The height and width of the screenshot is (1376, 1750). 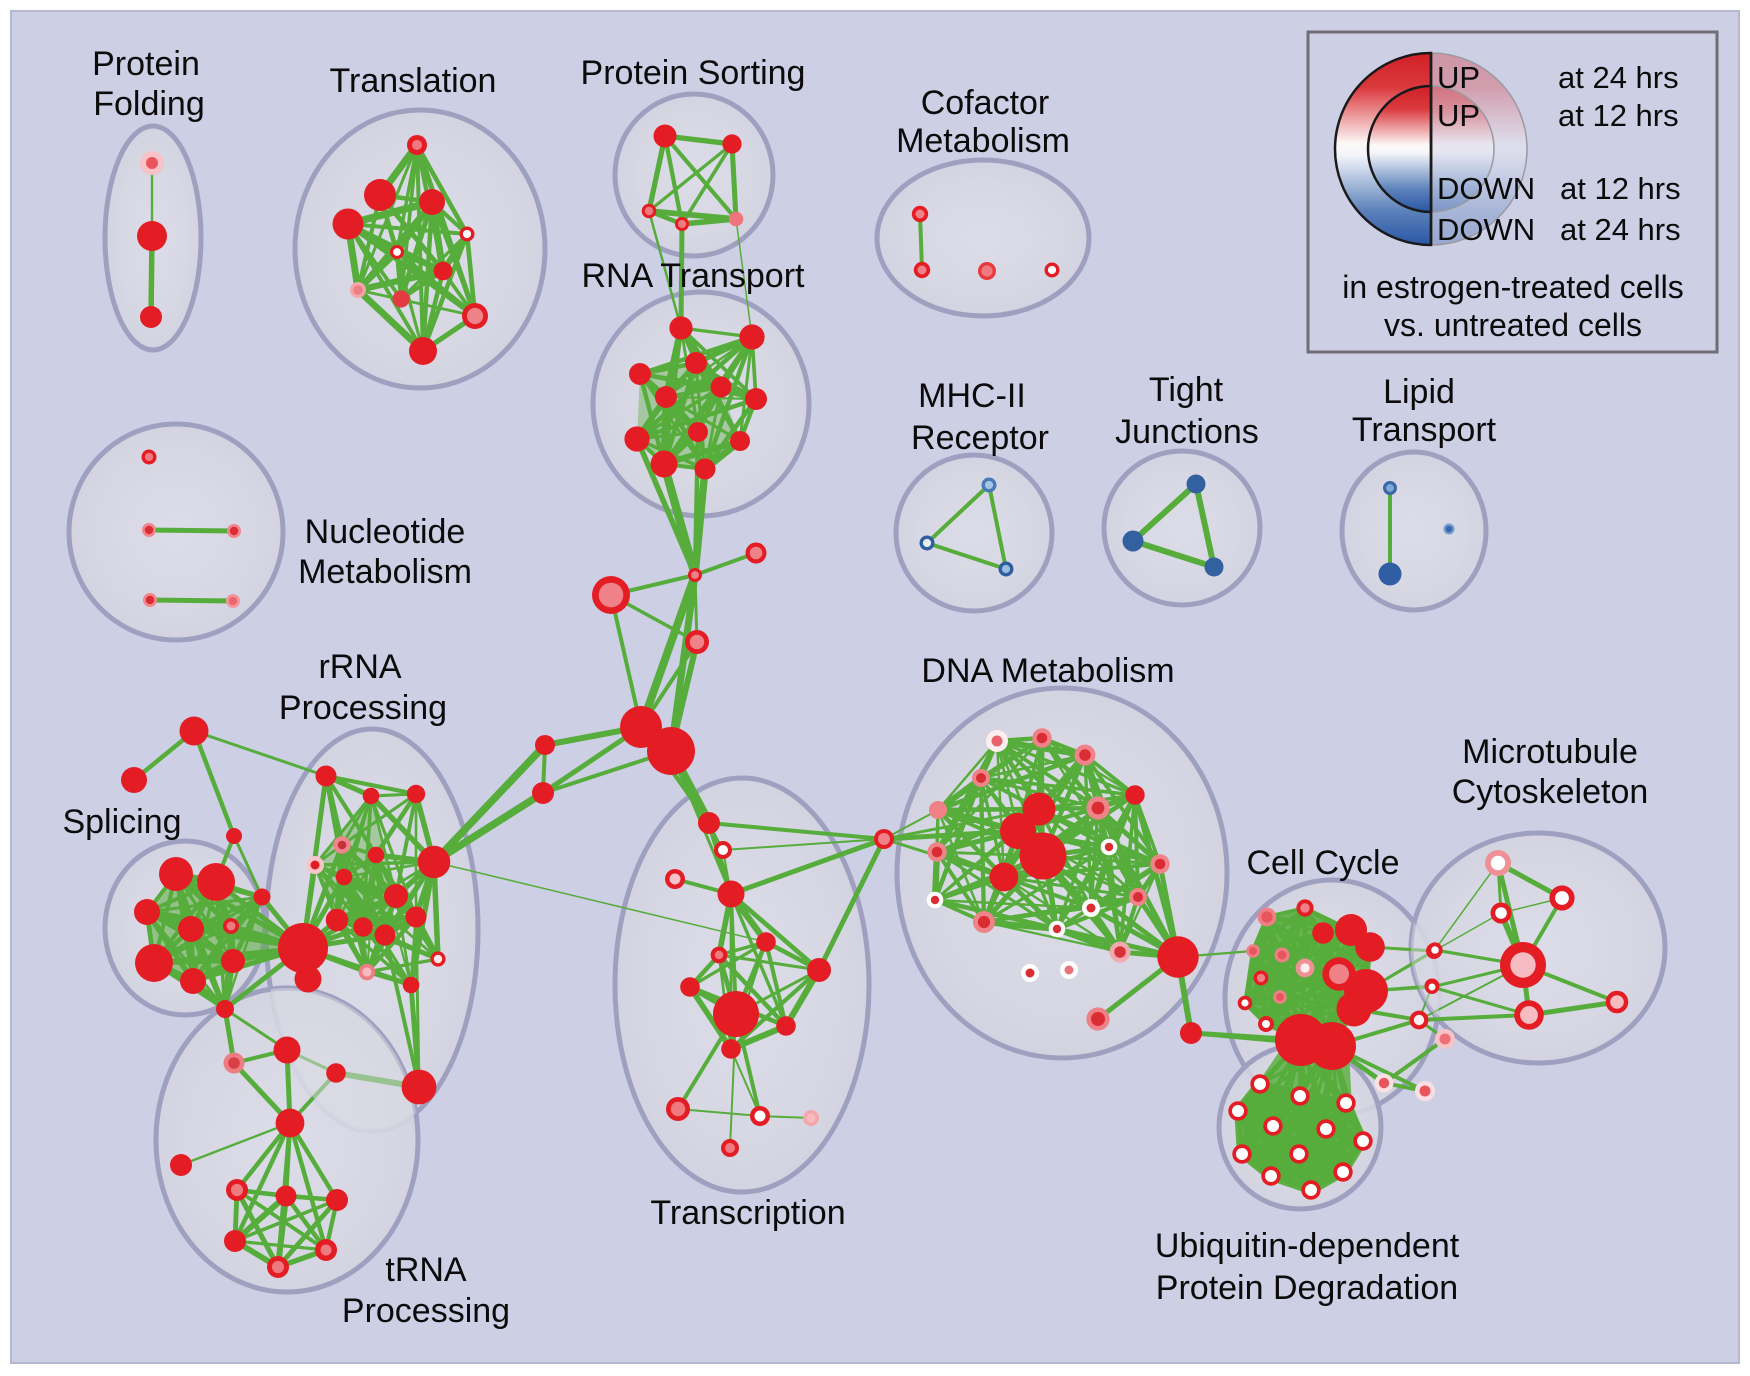 What do you see at coordinates (980, 438) in the screenshot?
I see `svg-text: Receptor` at bounding box center [980, 438].